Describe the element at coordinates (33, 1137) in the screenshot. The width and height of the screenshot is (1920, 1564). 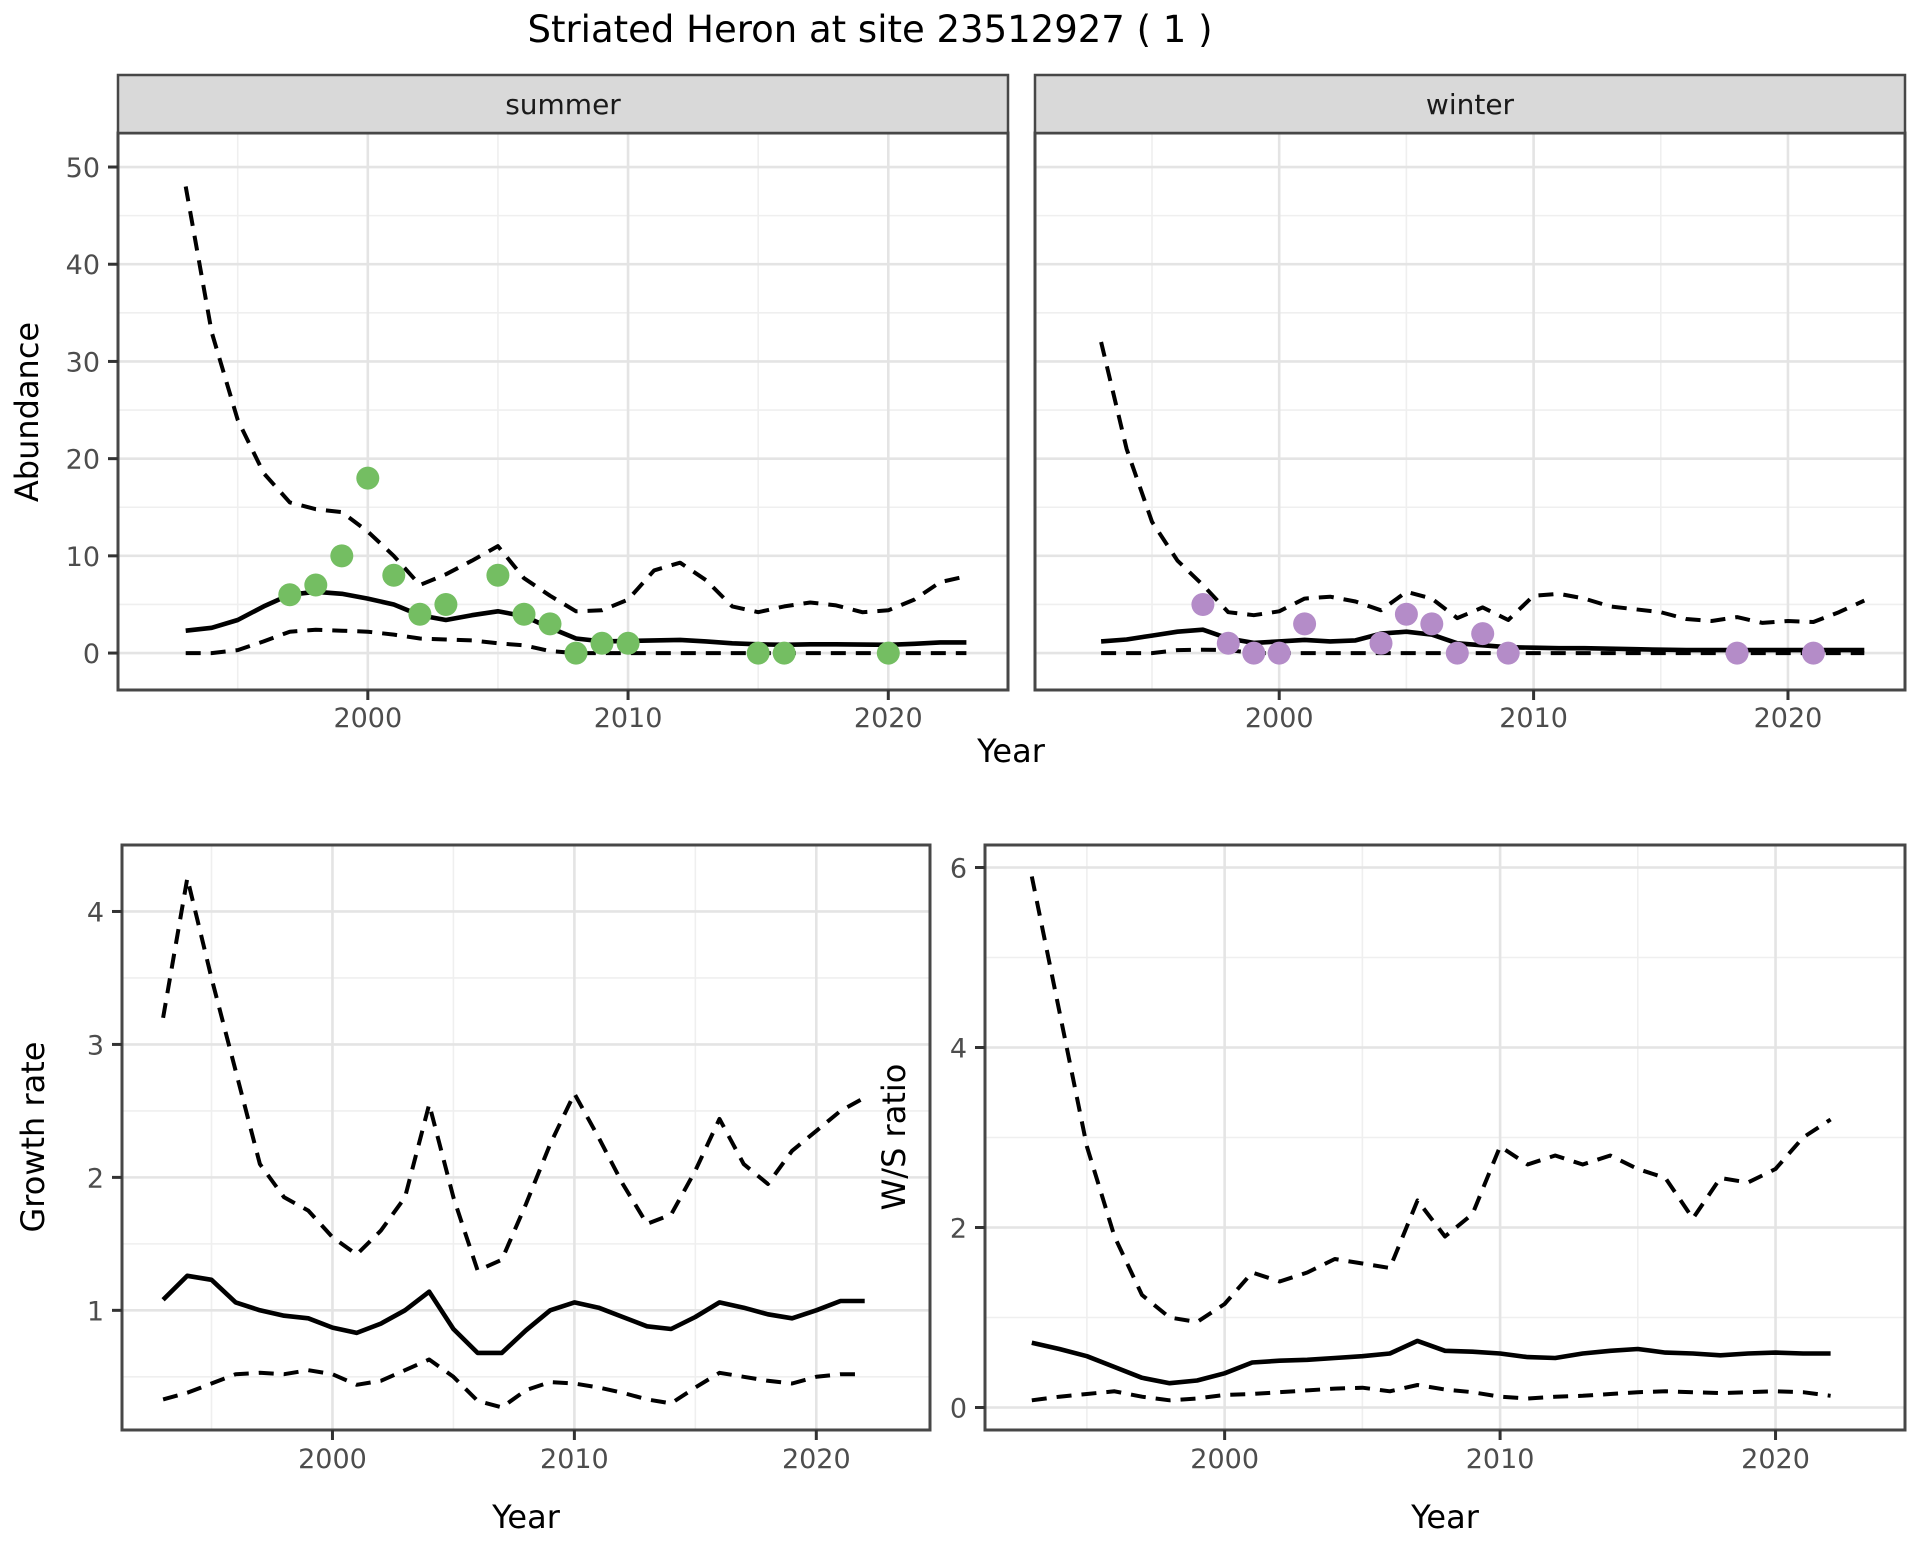
I see `growth-rate-axis-label: Growth rate` at that location.